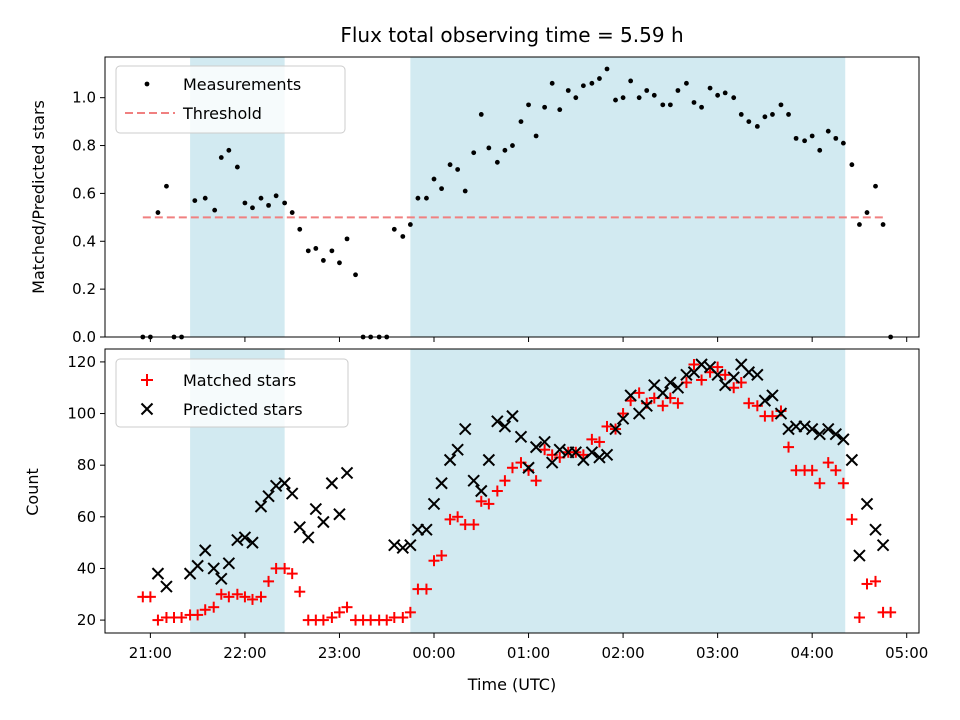 Image resolution: width=960 pixels, height=720 pixels. I want to click on x-tick-label: 05:00, so click(906, 653).